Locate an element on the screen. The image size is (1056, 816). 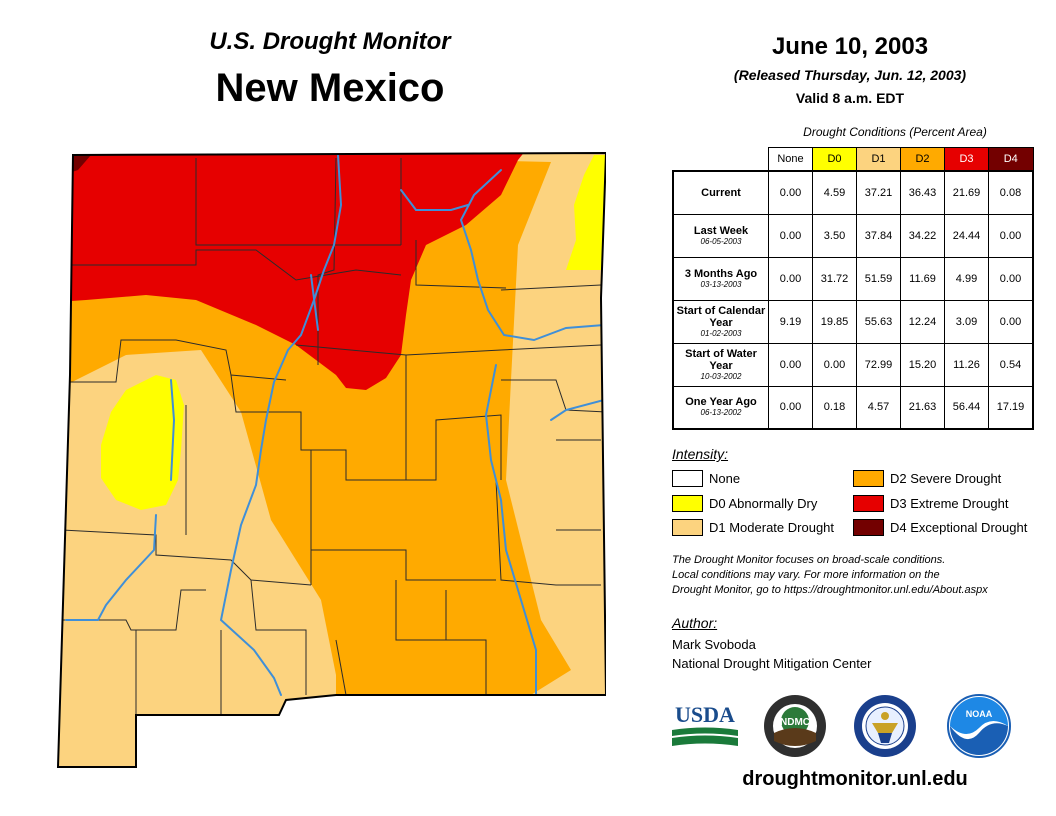
row-label: 3 Months Ago 03-13-2003 is located at coordinates (720, 278).